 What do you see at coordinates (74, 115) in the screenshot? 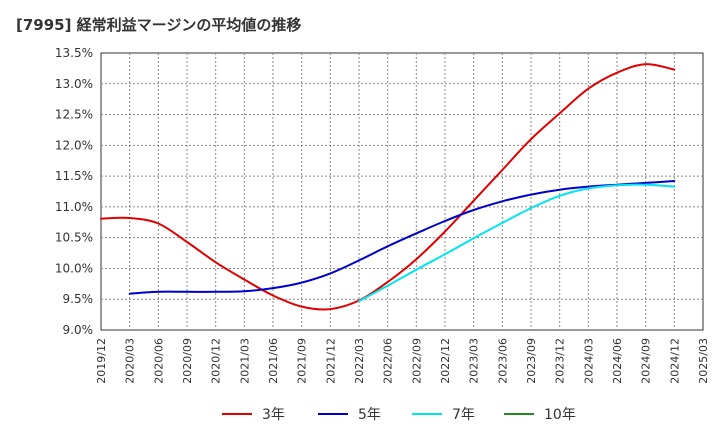
I see `y-tick-label: 12.5%` at bounding box center [74, 115].